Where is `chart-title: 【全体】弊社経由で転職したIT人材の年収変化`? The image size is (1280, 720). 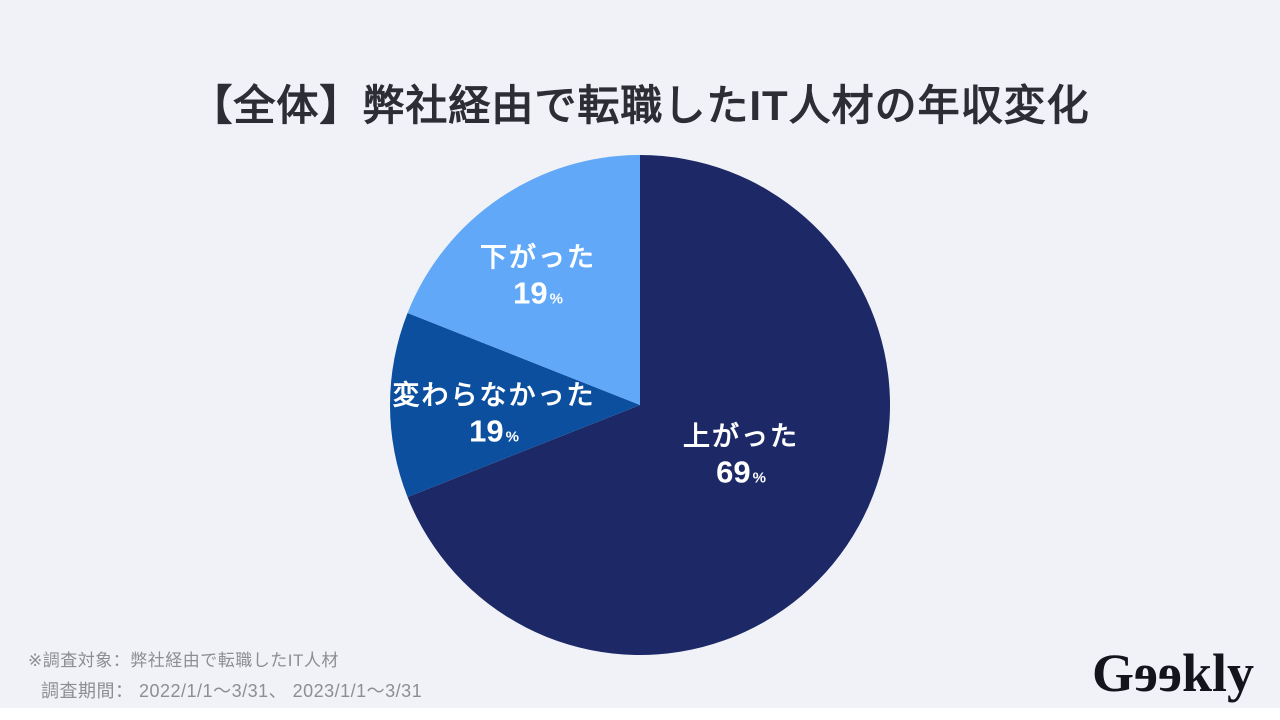 chart-title: 【全体】弊社経由で転職したIT人材の年収変化 is located at coordinates (640, 106).